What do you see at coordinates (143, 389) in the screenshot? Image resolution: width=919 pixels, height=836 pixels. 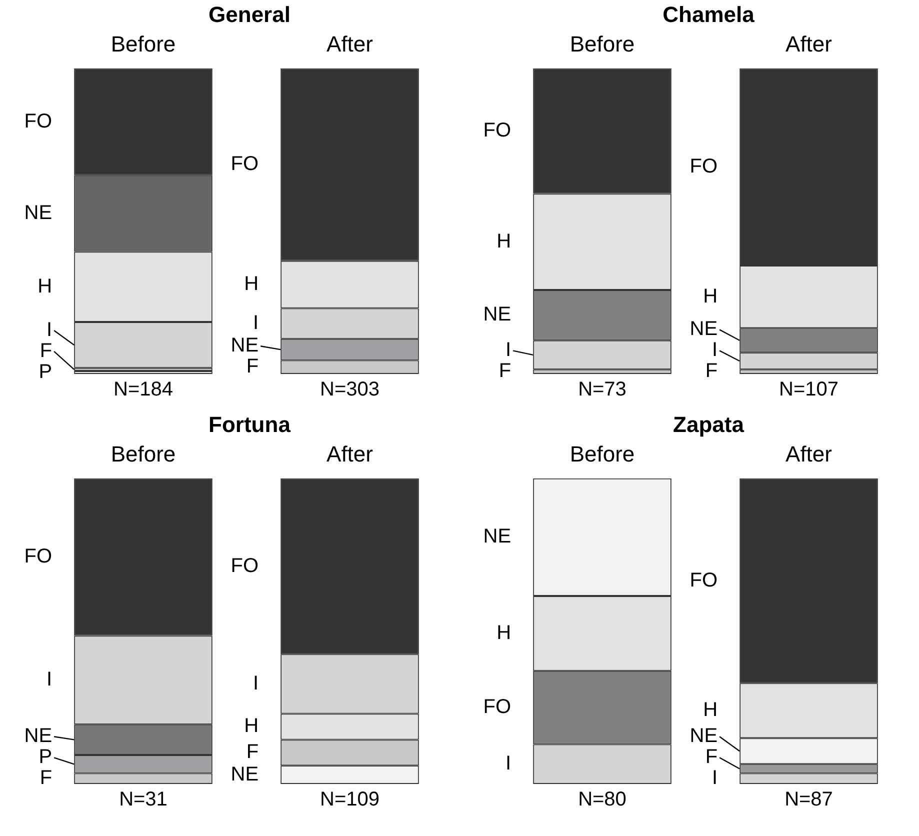 I see `text: N=184` at bounding box center [143, 389].